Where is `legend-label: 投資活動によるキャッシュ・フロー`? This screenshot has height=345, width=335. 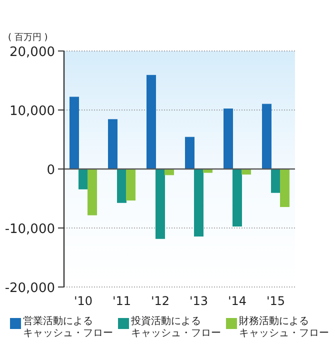 legend-label: 投資活動によるキャッシュ・フロー is located at coordinates (176, 328).